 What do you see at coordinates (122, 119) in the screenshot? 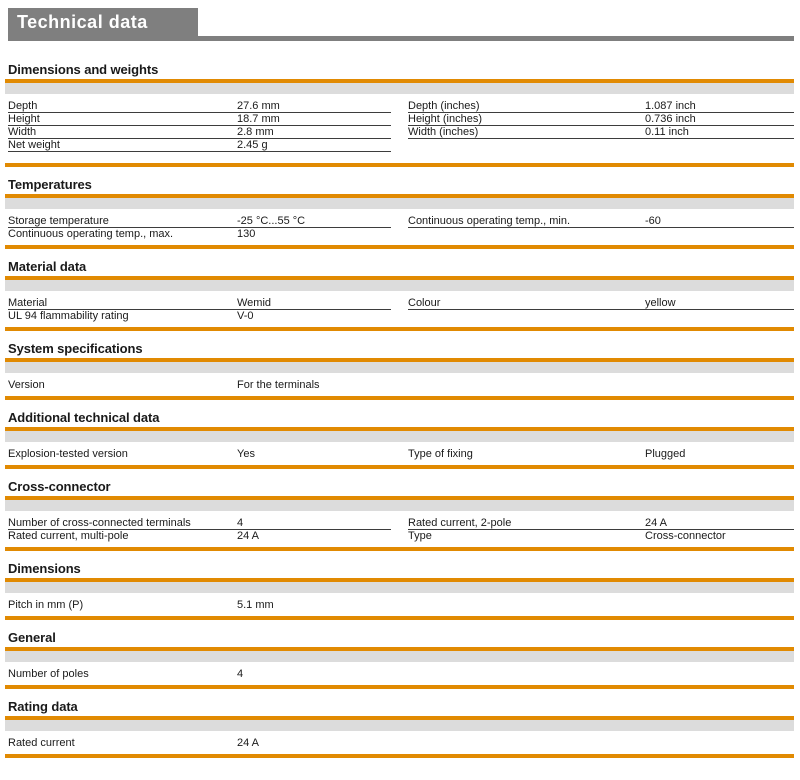
I see `spec-label: Height` at bounding box center [122, 119].